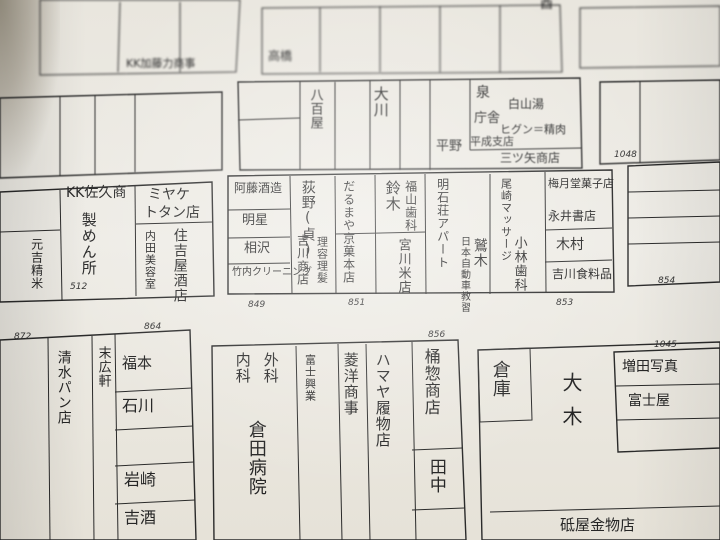 The image size is (720, 540). What do you see at coordinates (161, 63) in the screenshot?
I see `label-kk-kato: KK加藤力商事` at bounding box center [161, 63].